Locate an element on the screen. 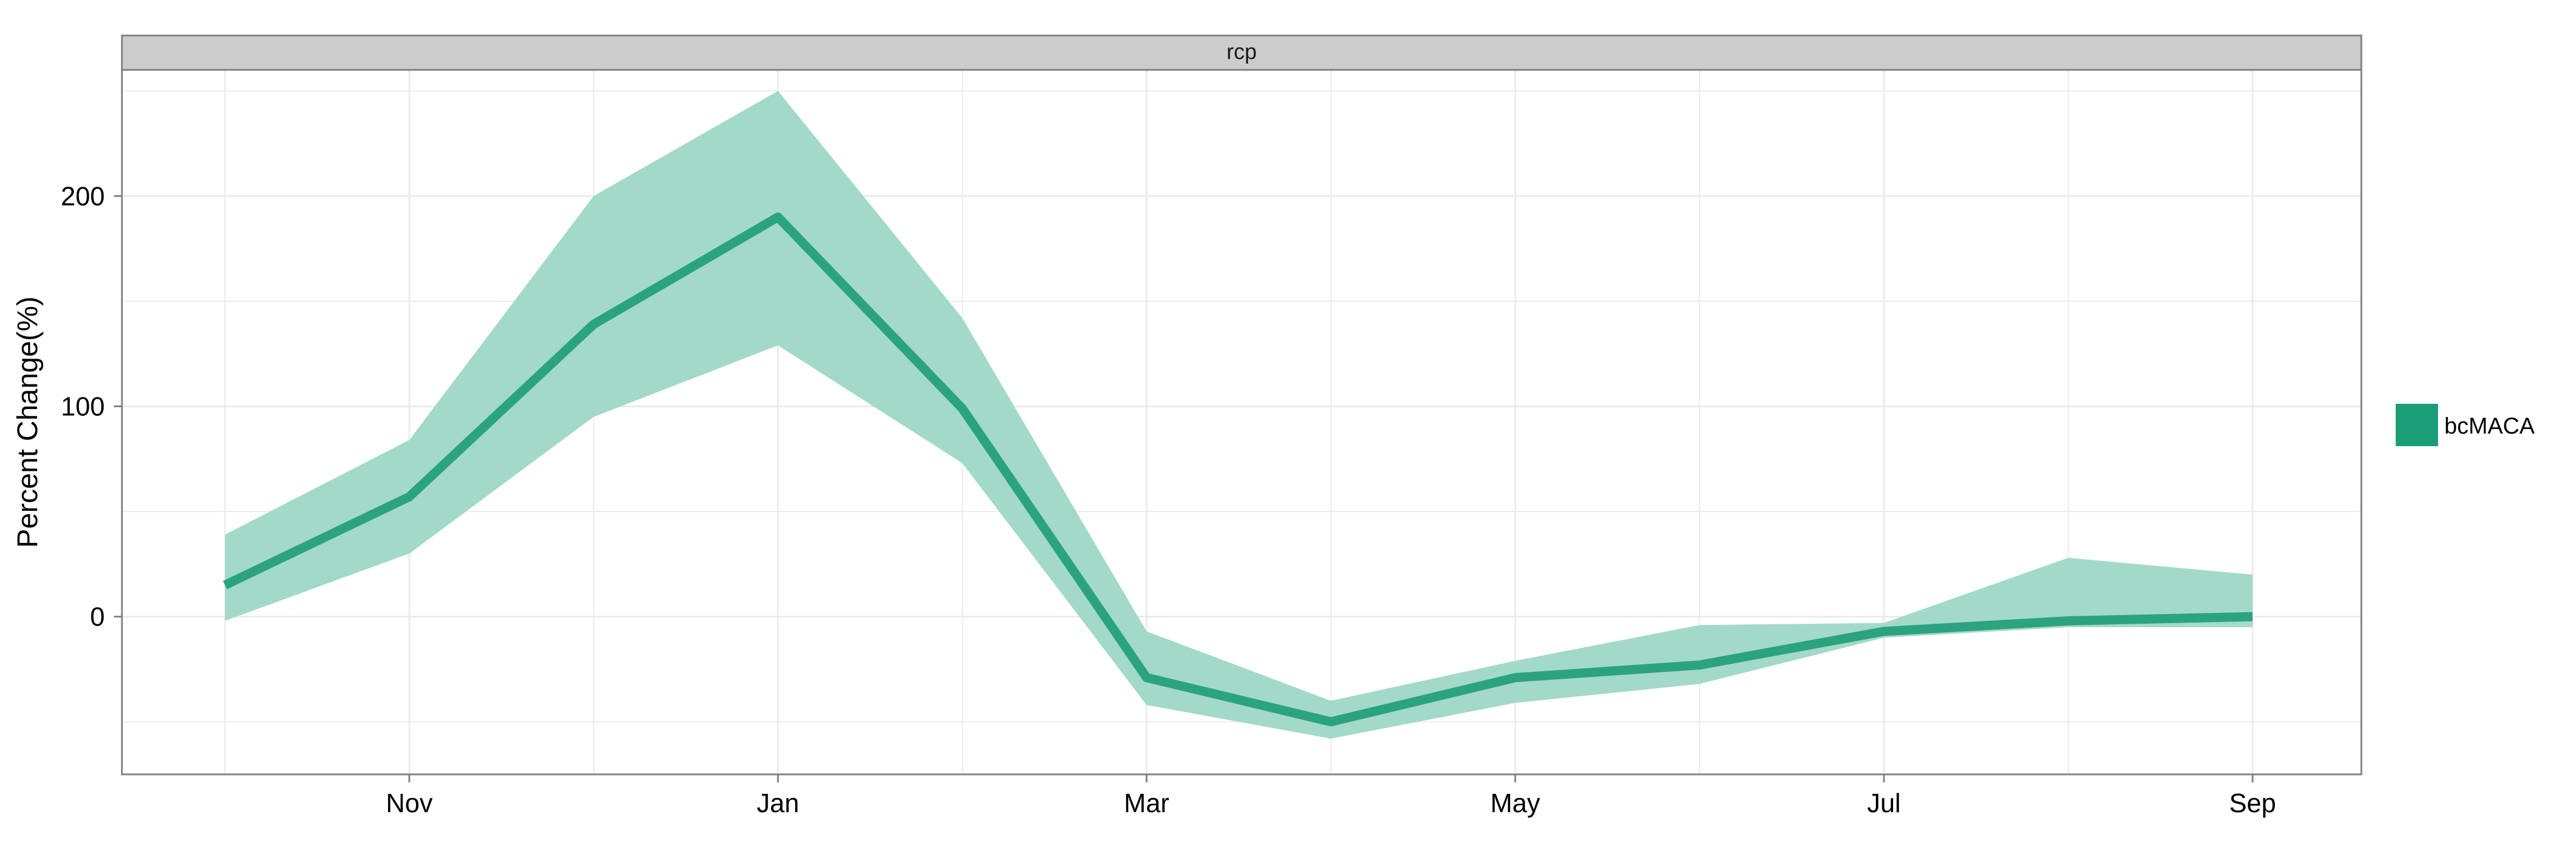  x-tick-label-mar: Mar is located at coordinates (1146, 803).